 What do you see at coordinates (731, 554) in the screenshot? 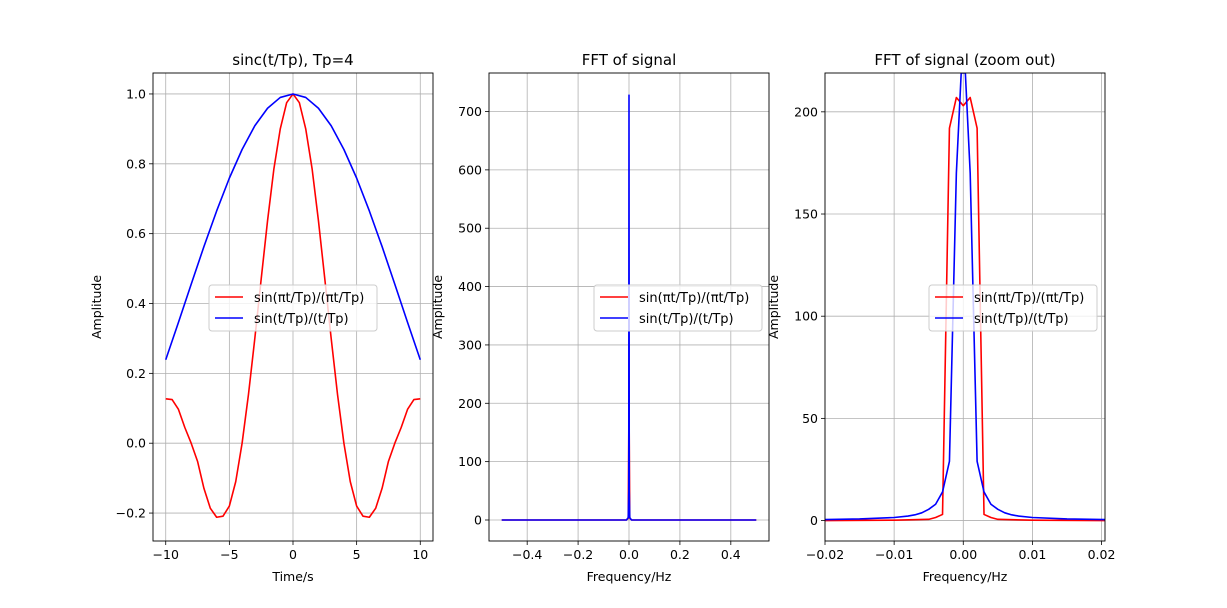
I see `x-tick-label: 0.4` at bounding box center [731, 554].